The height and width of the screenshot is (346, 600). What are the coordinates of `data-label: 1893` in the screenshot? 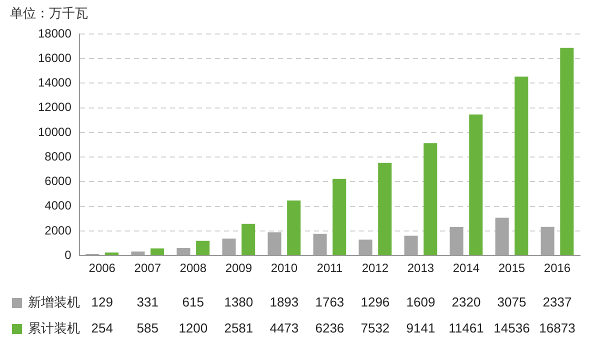 It's located at (284, 302).